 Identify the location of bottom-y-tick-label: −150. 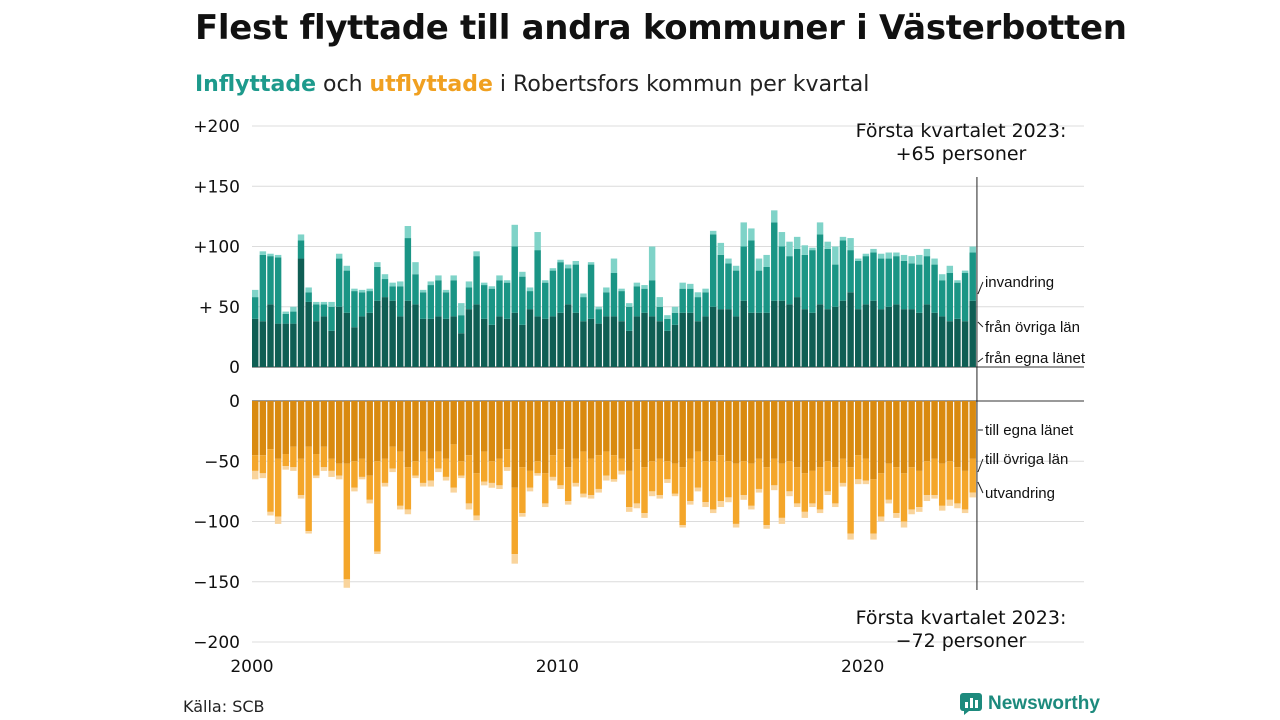
(216, 583).